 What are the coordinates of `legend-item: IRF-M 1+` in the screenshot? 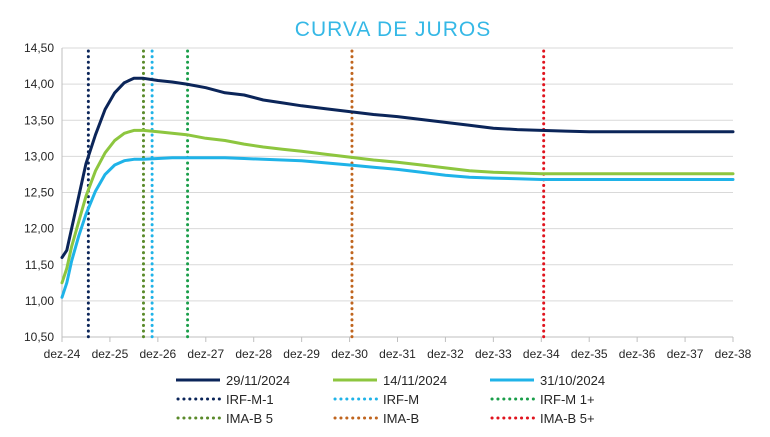 It's located at (542, 399).